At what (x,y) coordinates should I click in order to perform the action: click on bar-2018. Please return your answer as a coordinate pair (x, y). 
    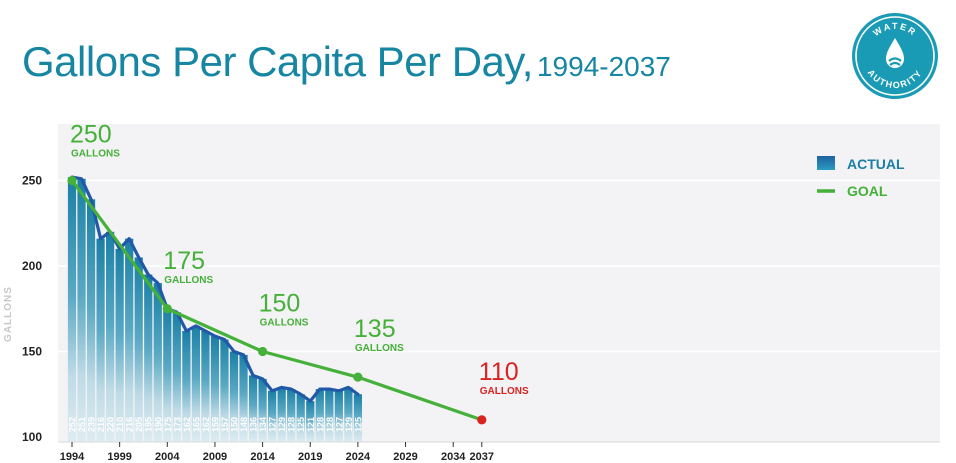
    Looking at the image, I should click on (300, 418).